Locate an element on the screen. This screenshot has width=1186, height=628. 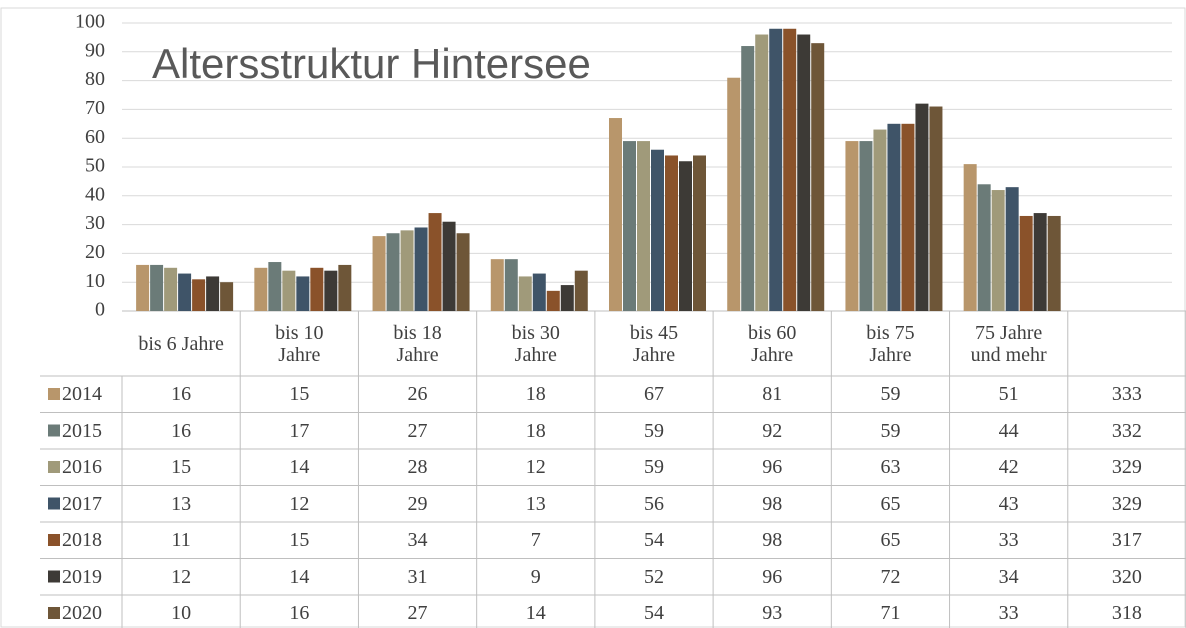
legend-label: 2017 is located at coordinates (82, 503).